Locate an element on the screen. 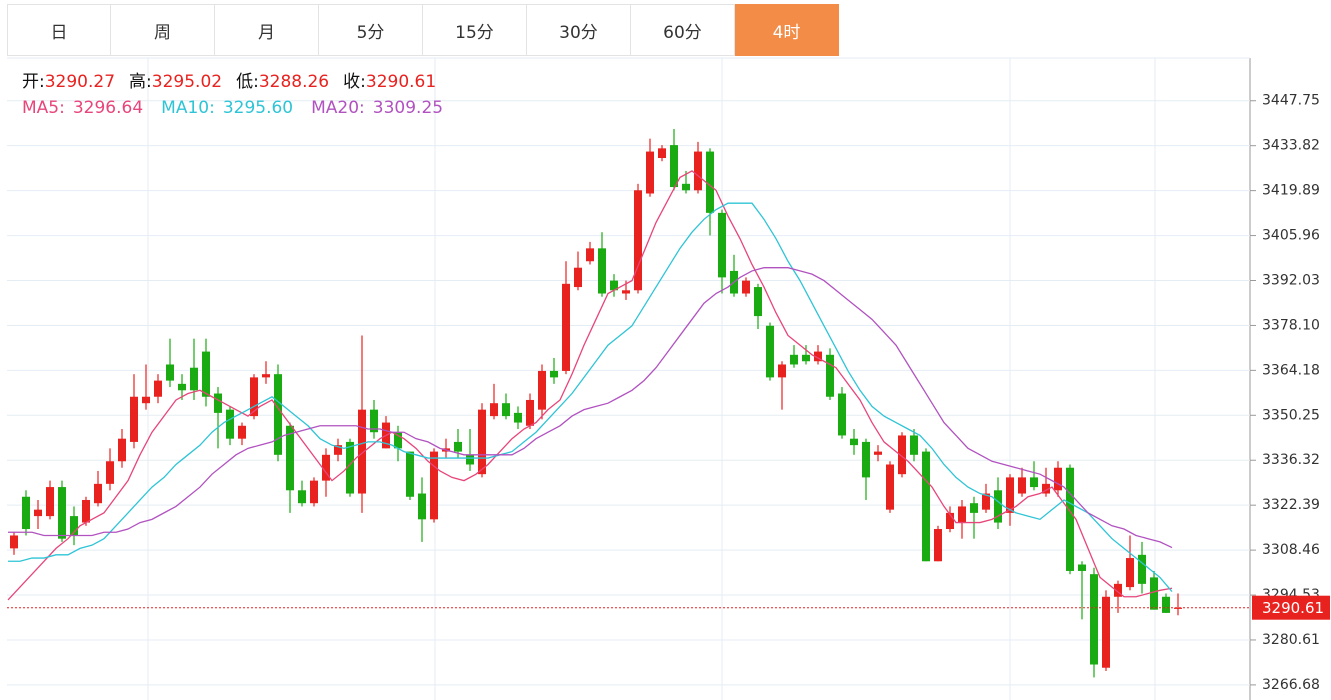 The width and height of the screenshot is (1331, 700). legend-name: MA10: is located at coordinates (188, 108).